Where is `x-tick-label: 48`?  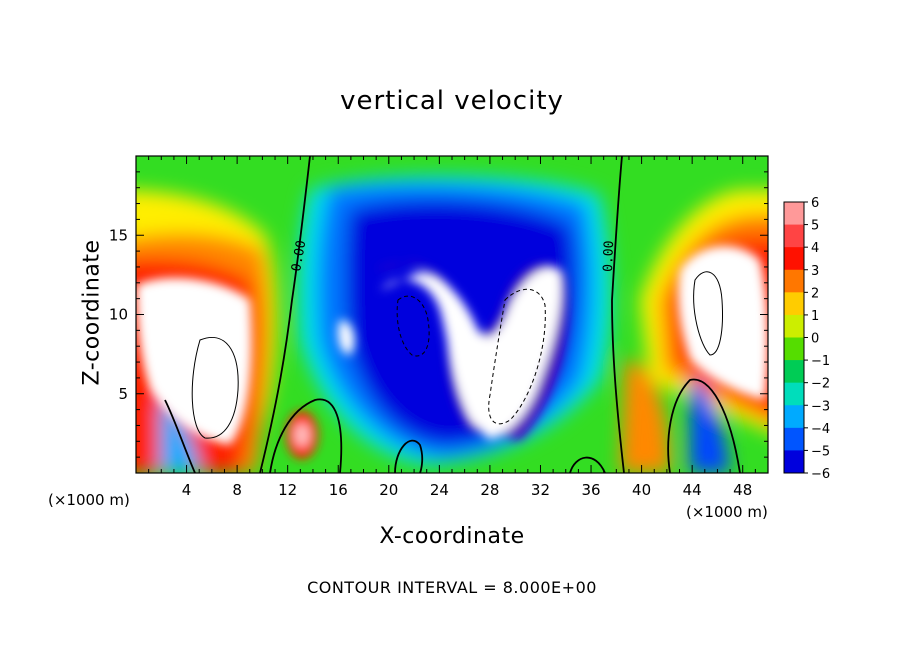 x-tick-label: 48 is located at coordinates (742, 490).